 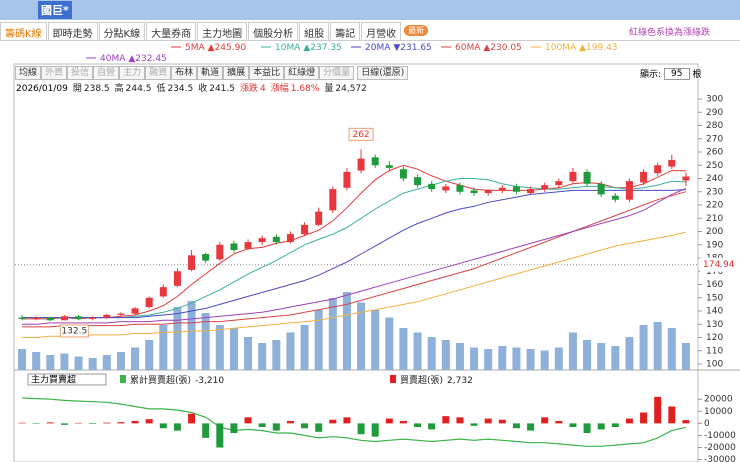 What do you see at coordinates (215, 48) in the screenshot?
I see `legend-label: 5MA ▲245.90` at bounding box center [215, 48].